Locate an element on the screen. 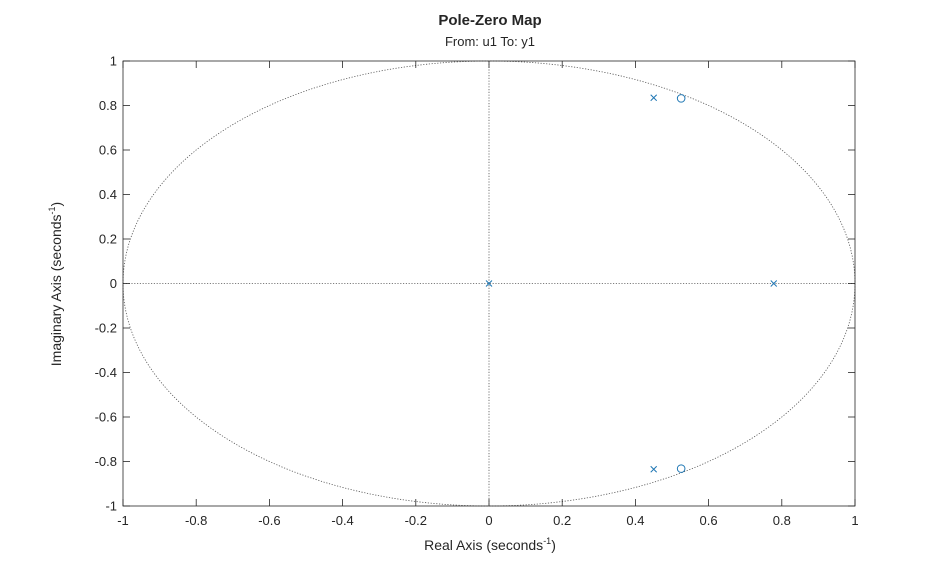  y-tick-label: 0.6 is located at coordinates (108, 150).